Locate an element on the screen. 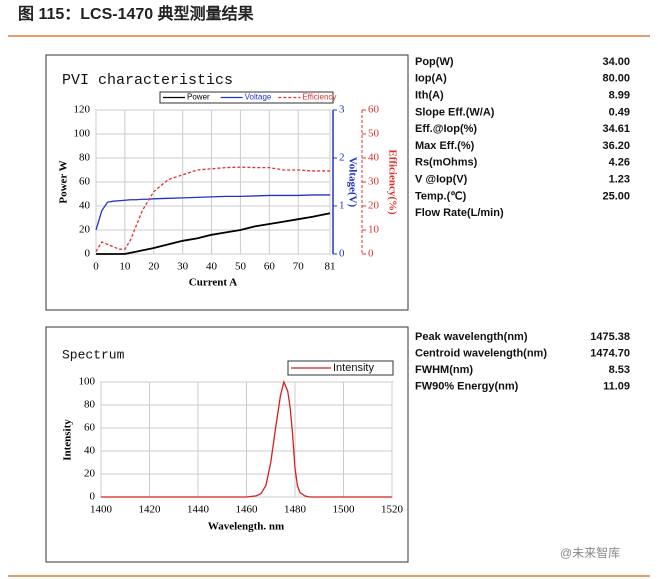  x-tick-label: 70 is located at coordinates (299, 267).